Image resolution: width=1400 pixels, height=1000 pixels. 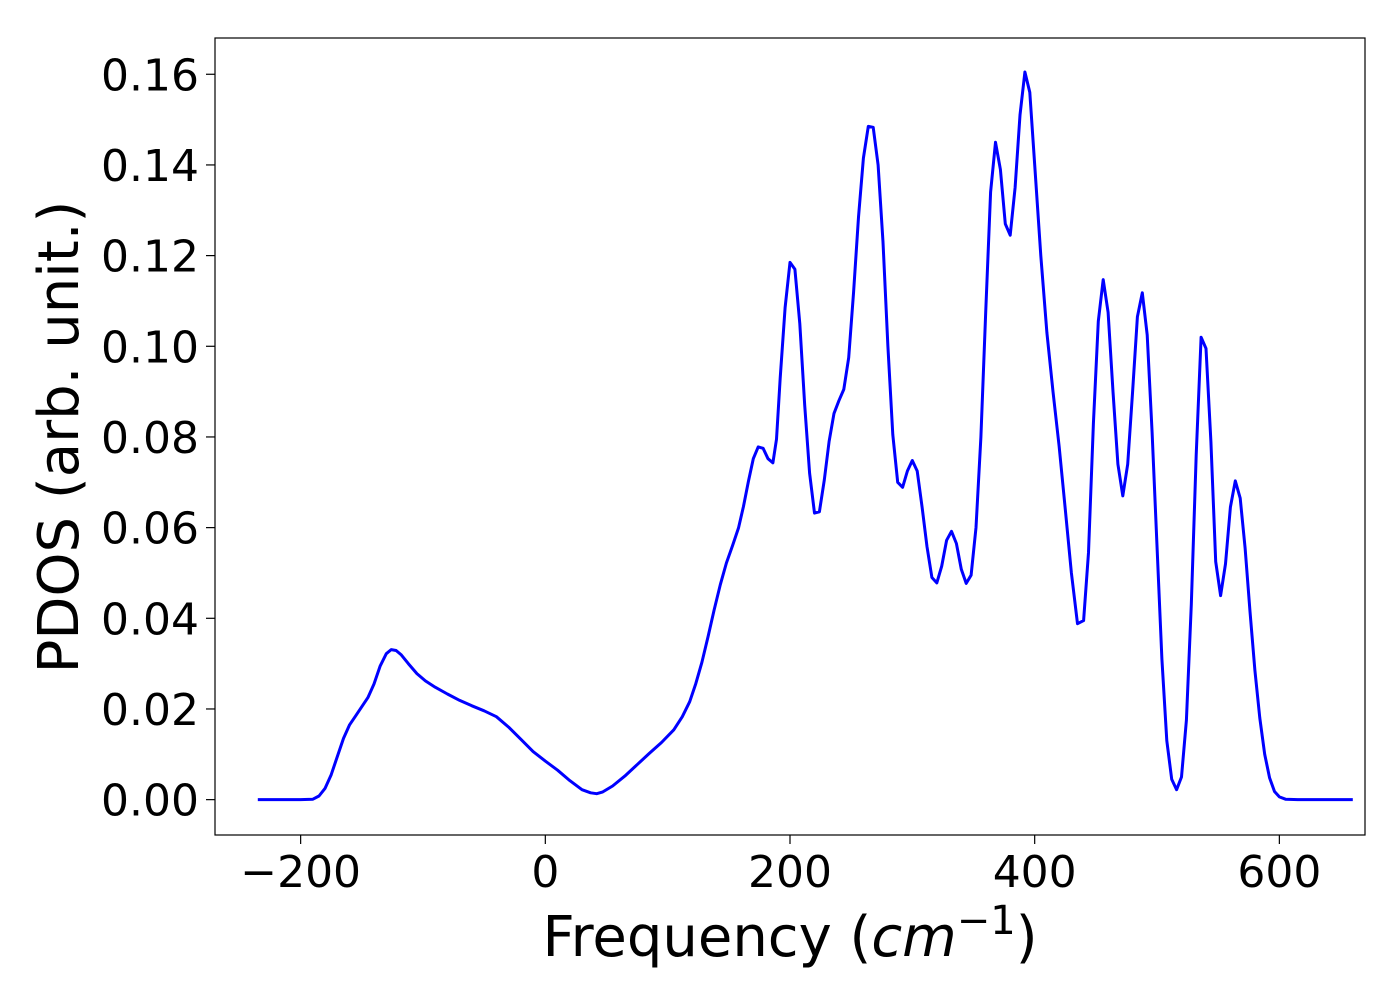 What do you see at coordinates (1279, 872) in the screenshot?
I see `x-tick-label: 600` at bounding box center [1279, 872].